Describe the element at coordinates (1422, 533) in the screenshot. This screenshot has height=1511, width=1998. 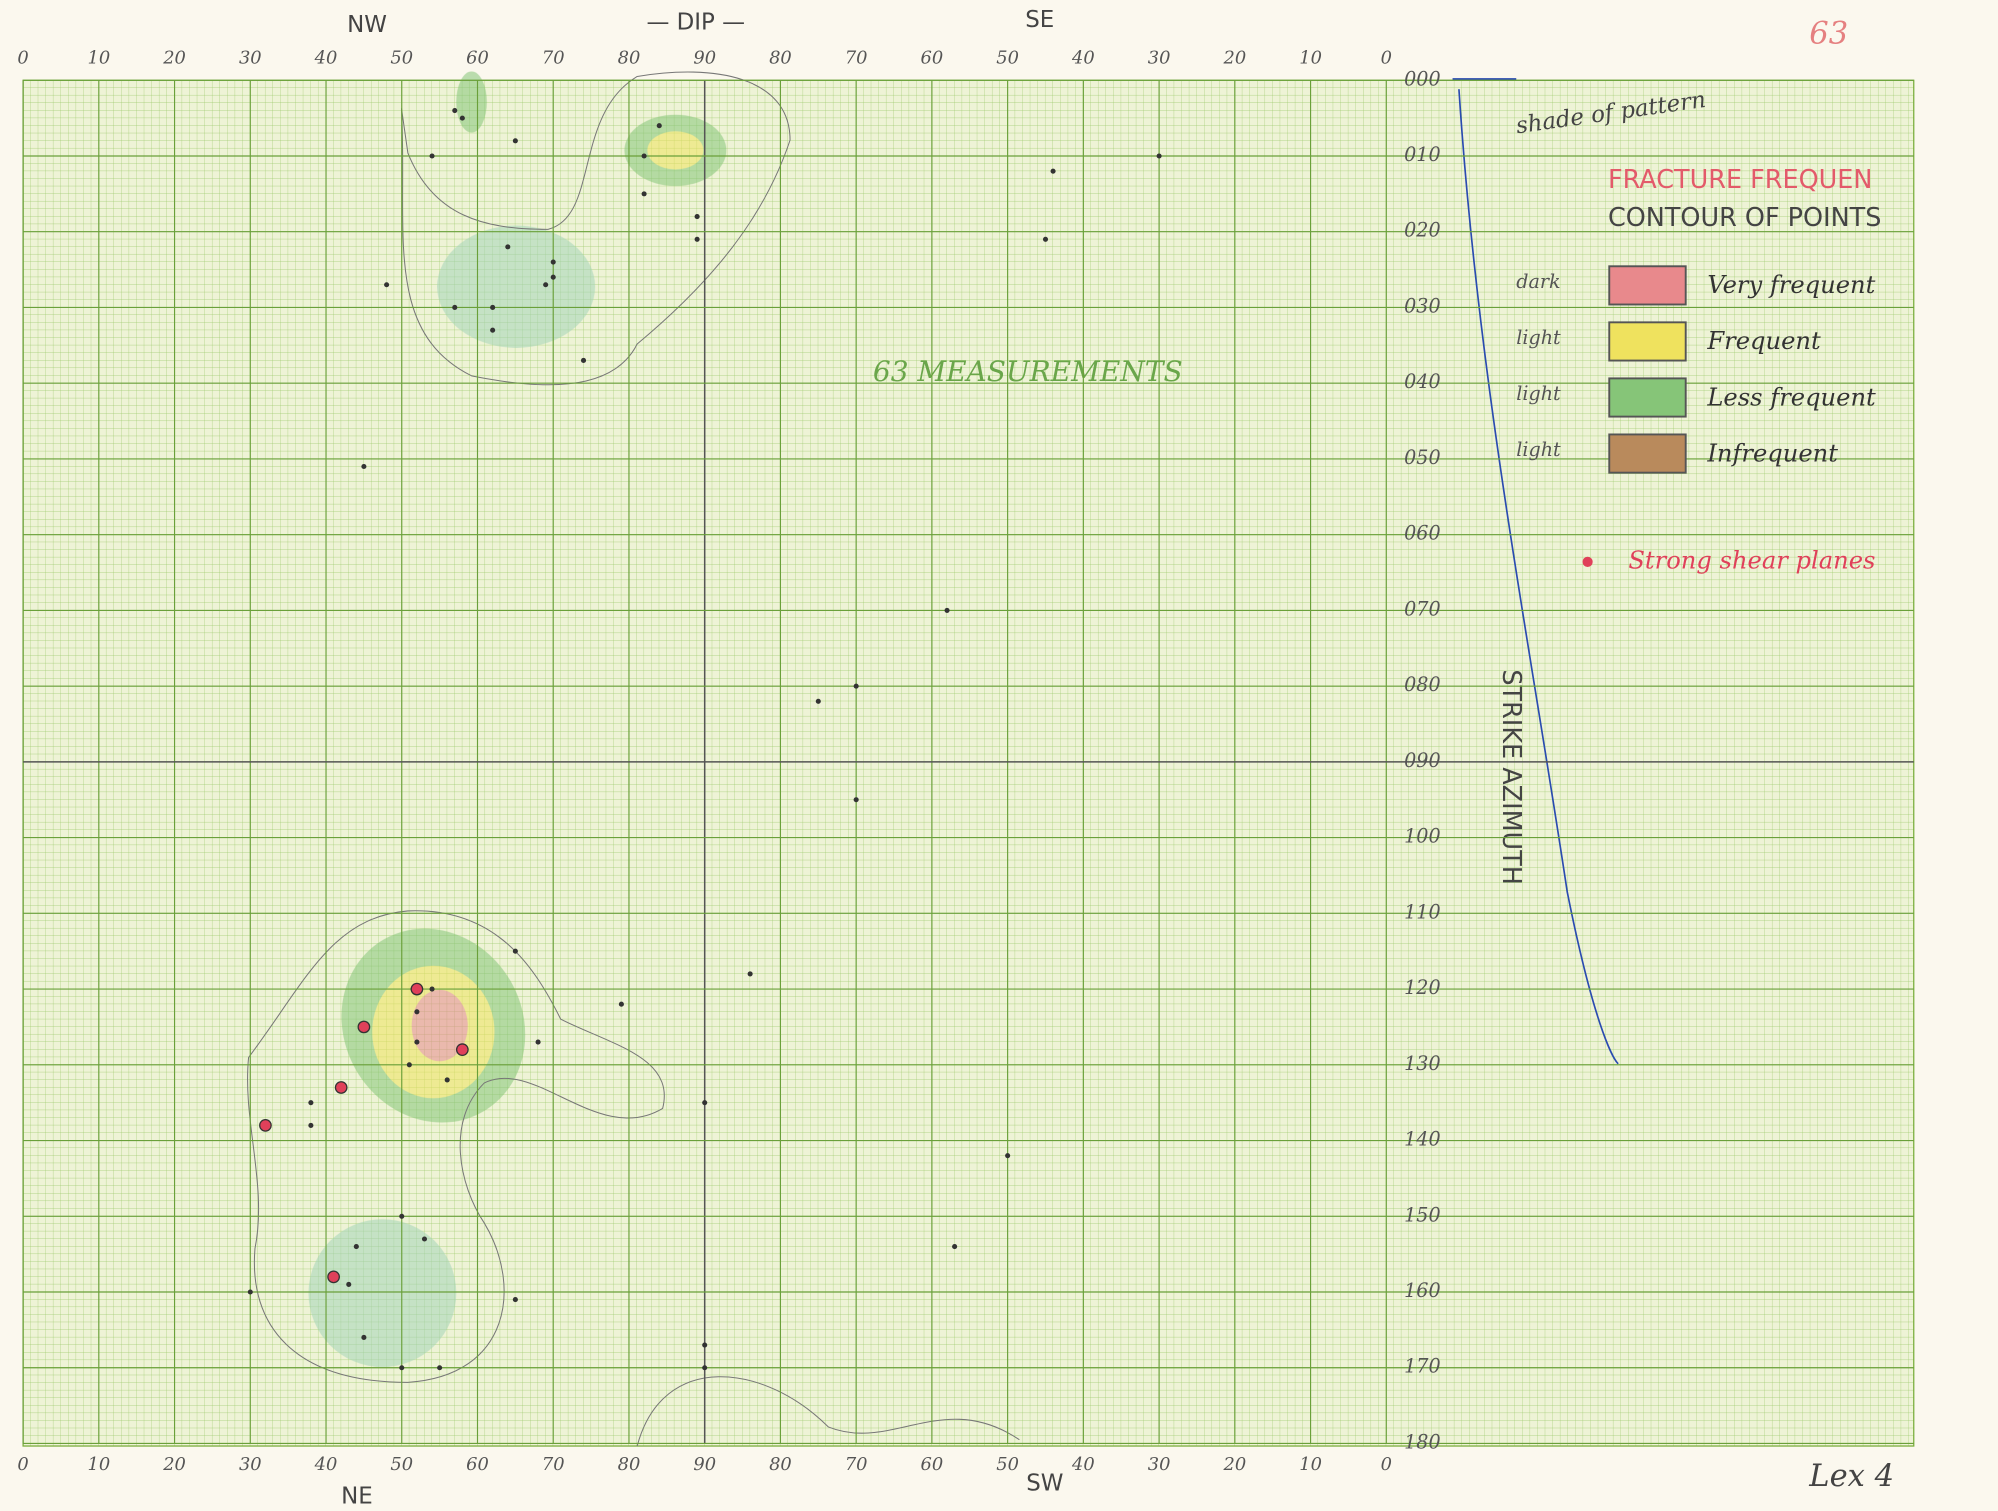
I see `y-tick-label: 060` at that location.